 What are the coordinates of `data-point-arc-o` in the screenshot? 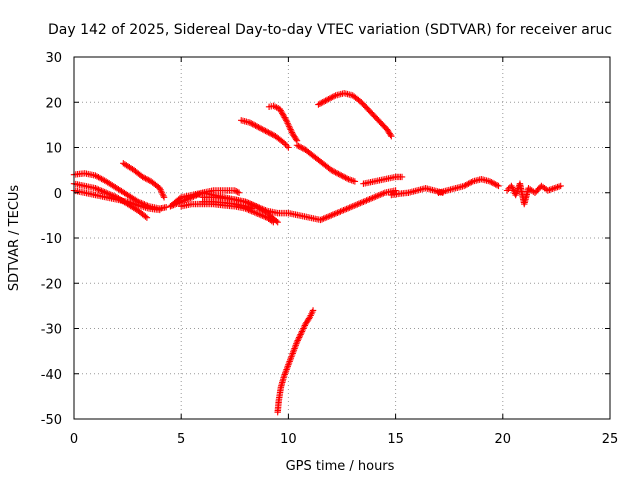 It's located at (402, 177).